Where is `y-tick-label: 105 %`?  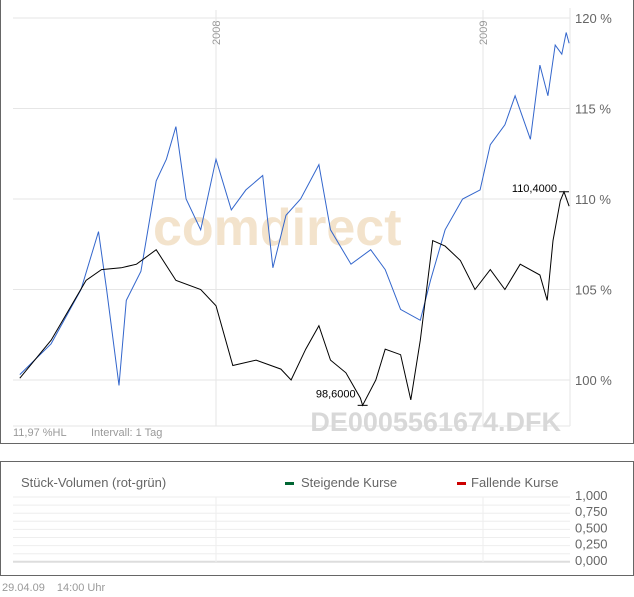
y-tick-label: 105 % is located at coordinates (593, 290).